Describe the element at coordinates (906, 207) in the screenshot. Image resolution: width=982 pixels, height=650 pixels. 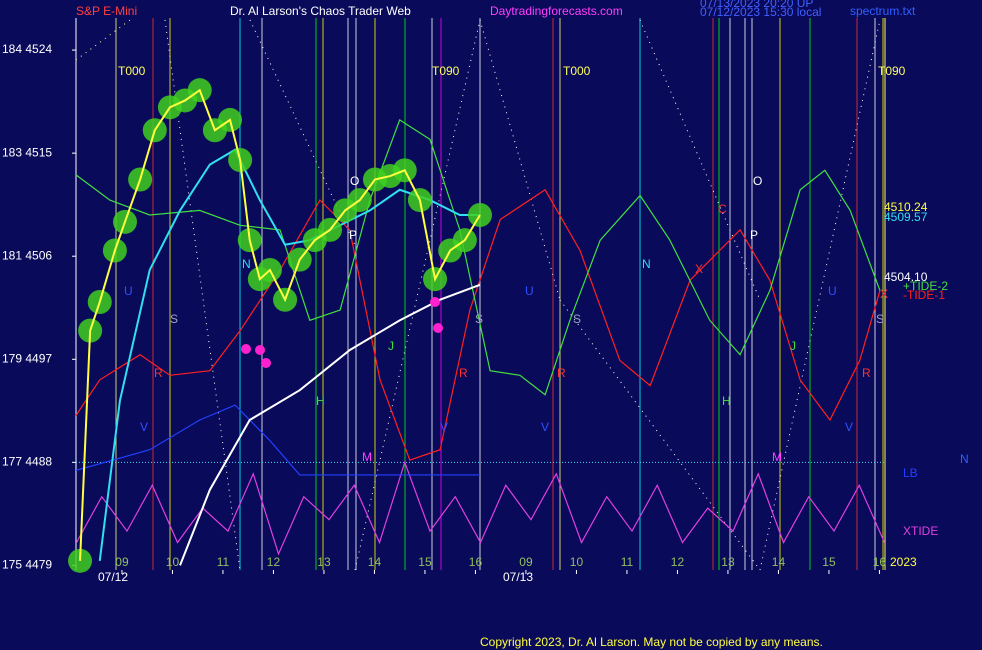
I see `legend-entry: 4510.24` at that location.